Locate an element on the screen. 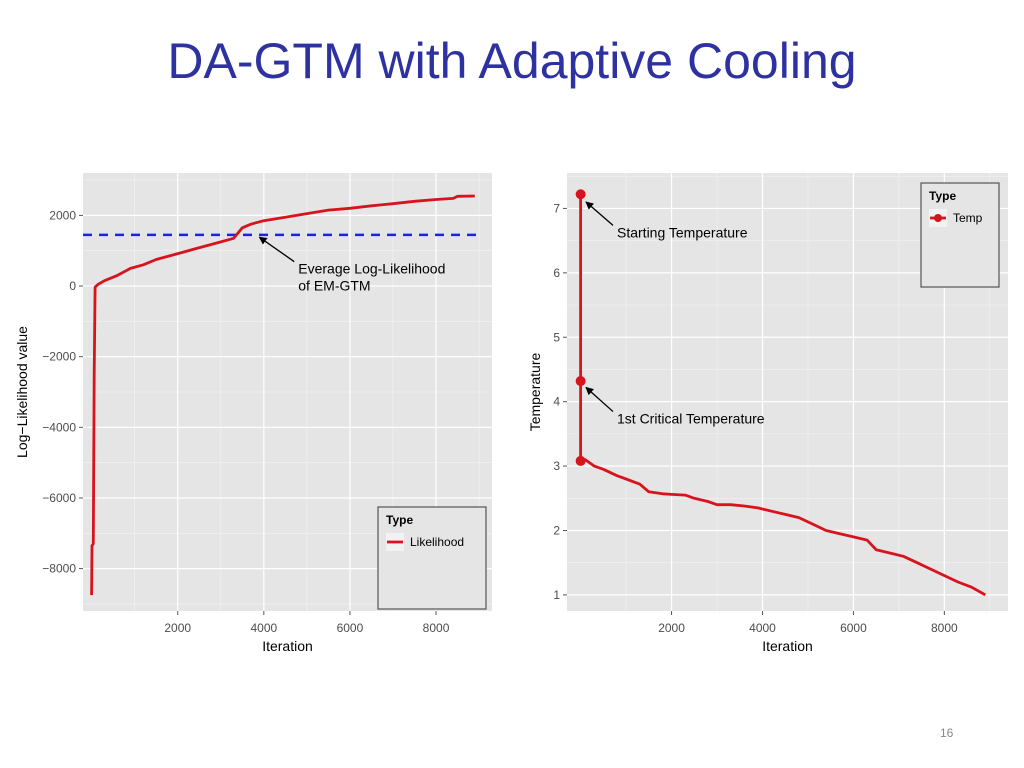 The image size is (1024, 768). annotation-text: Starting Temperature is located at coordinates (682, 232).